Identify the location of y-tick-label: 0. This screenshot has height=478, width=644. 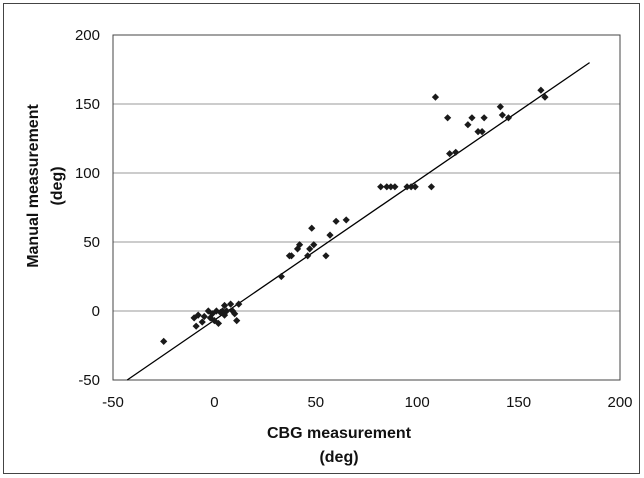
(96, 311).